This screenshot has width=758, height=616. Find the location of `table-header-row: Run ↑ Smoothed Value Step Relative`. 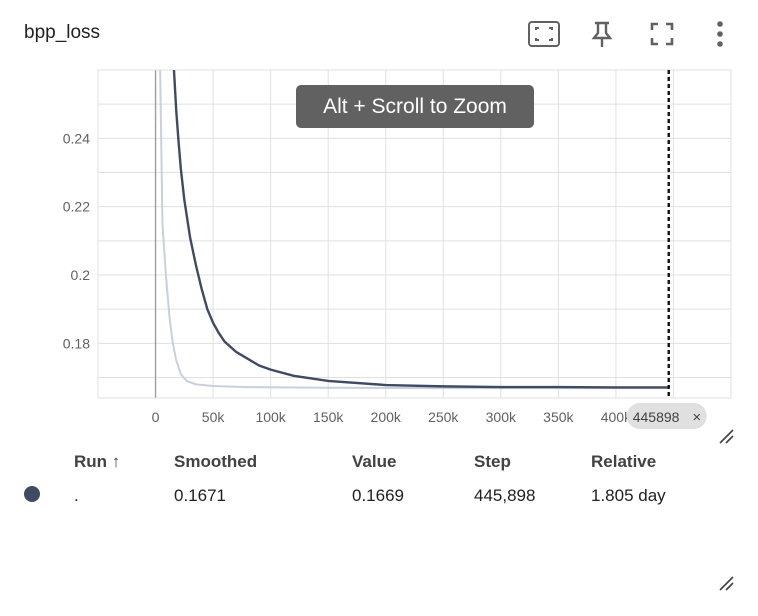

table-header-row: Run ↑ Smoothed Value Step Relative is located at coordinates (362, 462).